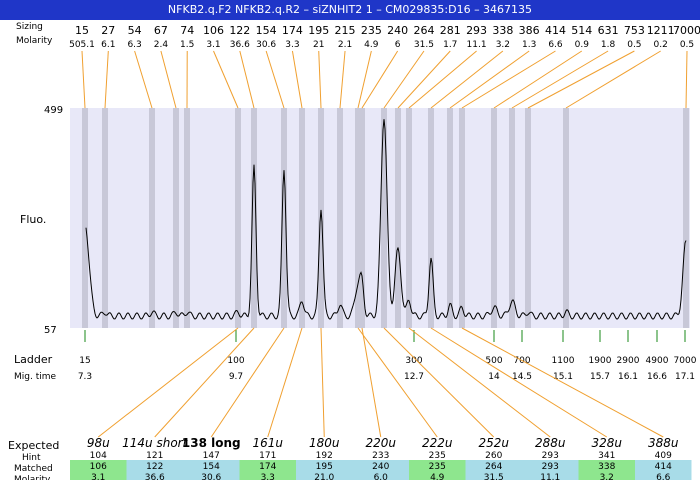 The image size is (700, 480). I want to click on peak-molarity-label: 1.7, so click(450, 45).